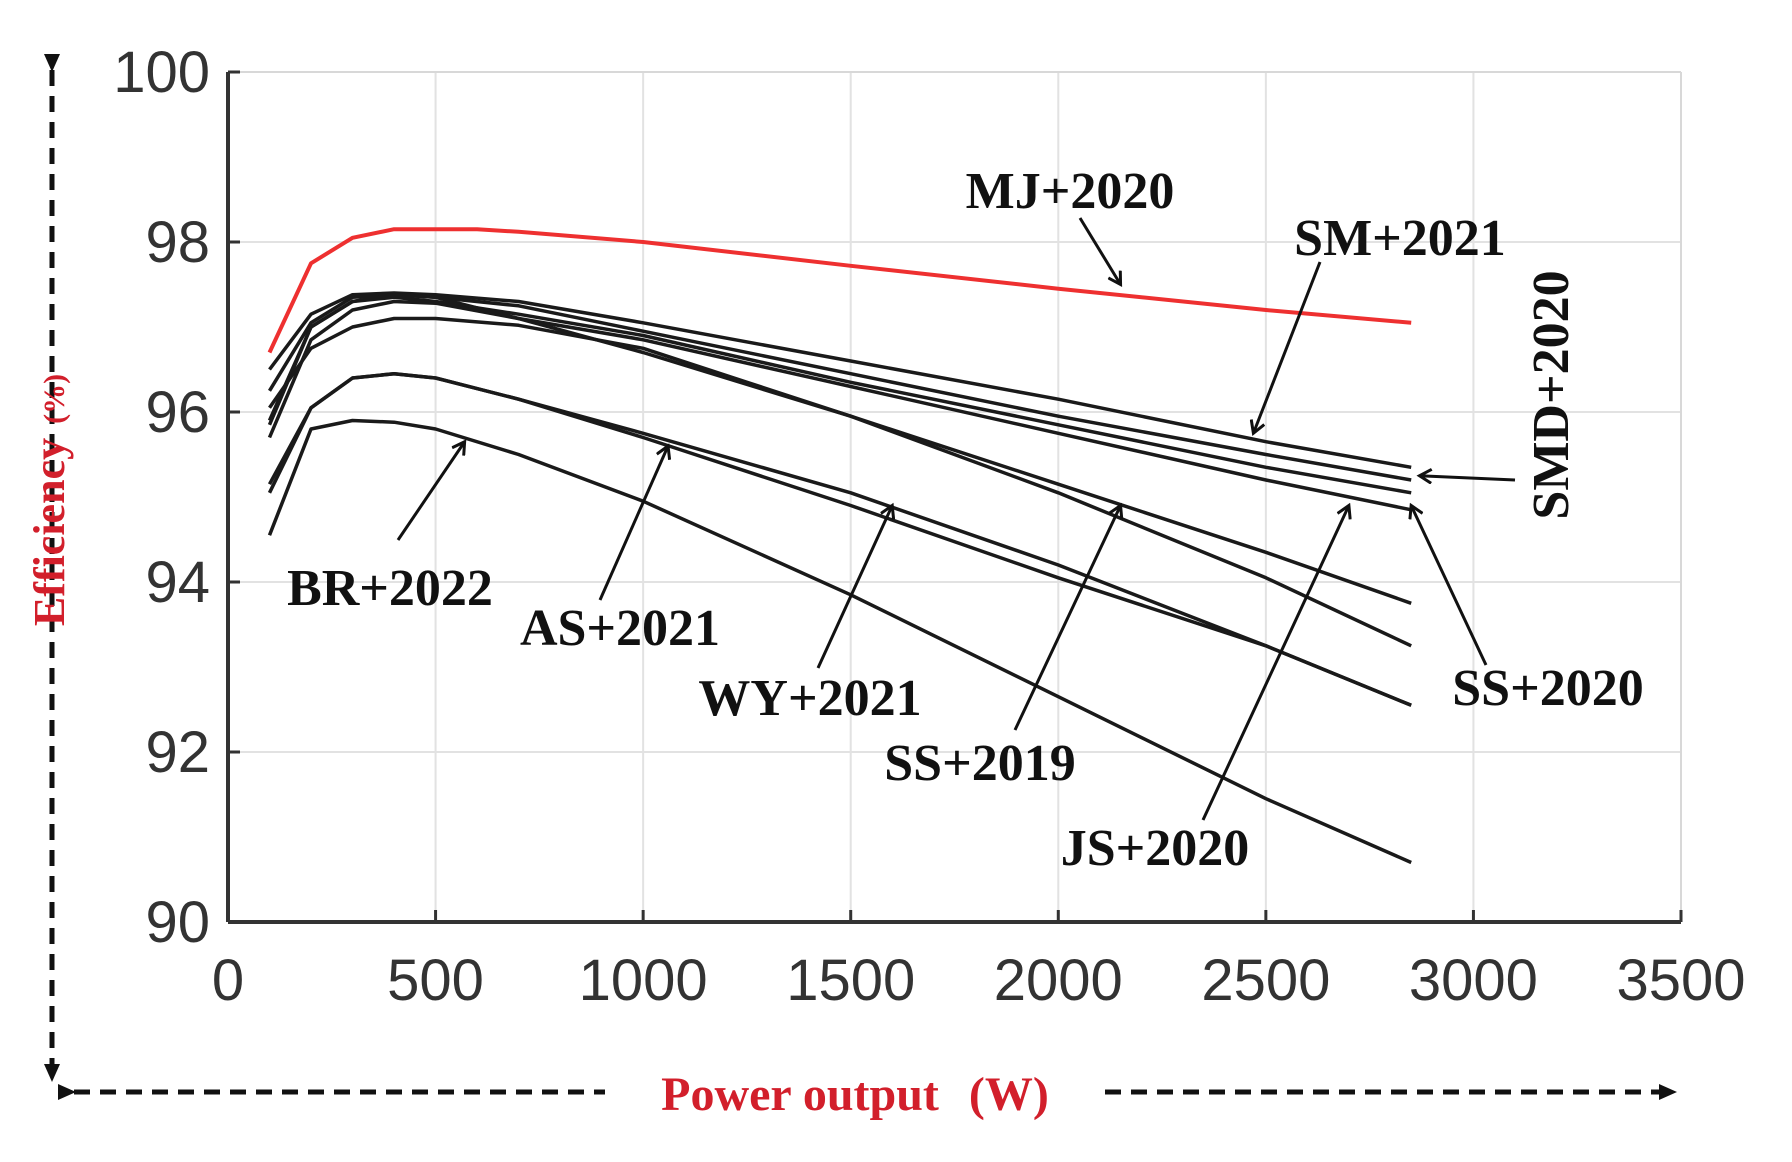 The height and width of the screenshot is (1162, 1792). Describe the element at coordinates (1265, 980) in the screenshot. I see `x-tick-label: 2500` at that location.